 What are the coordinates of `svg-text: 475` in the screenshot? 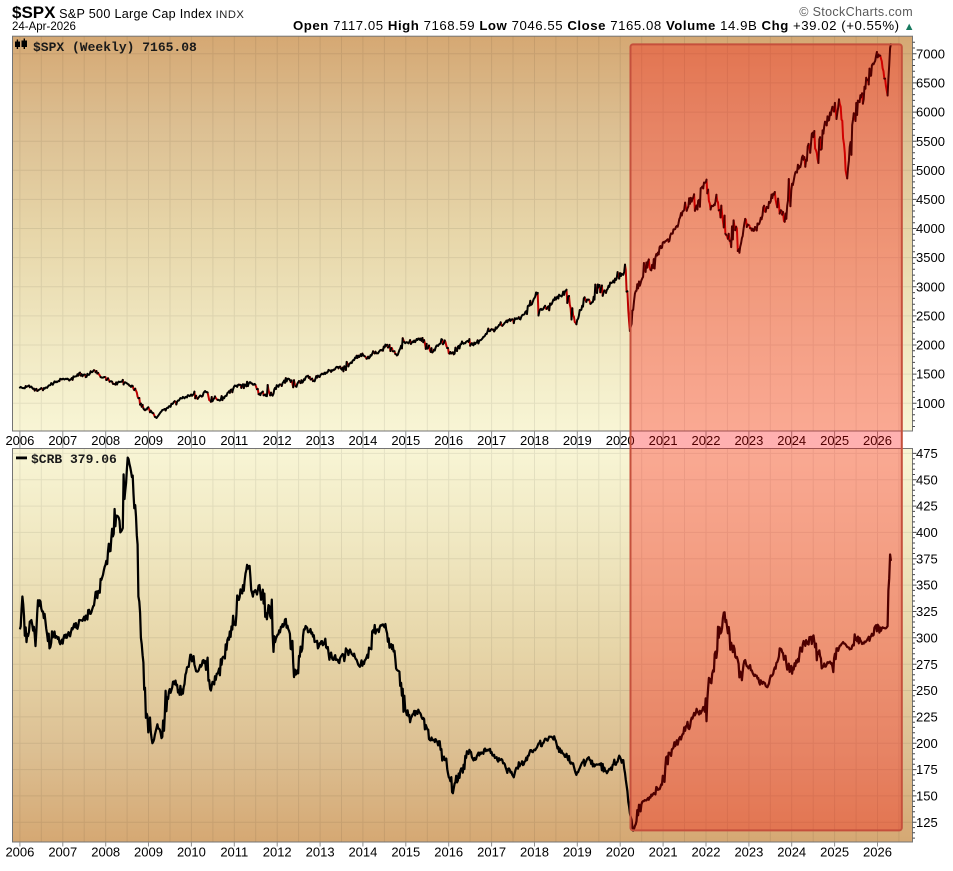 It's located at (927, 453).